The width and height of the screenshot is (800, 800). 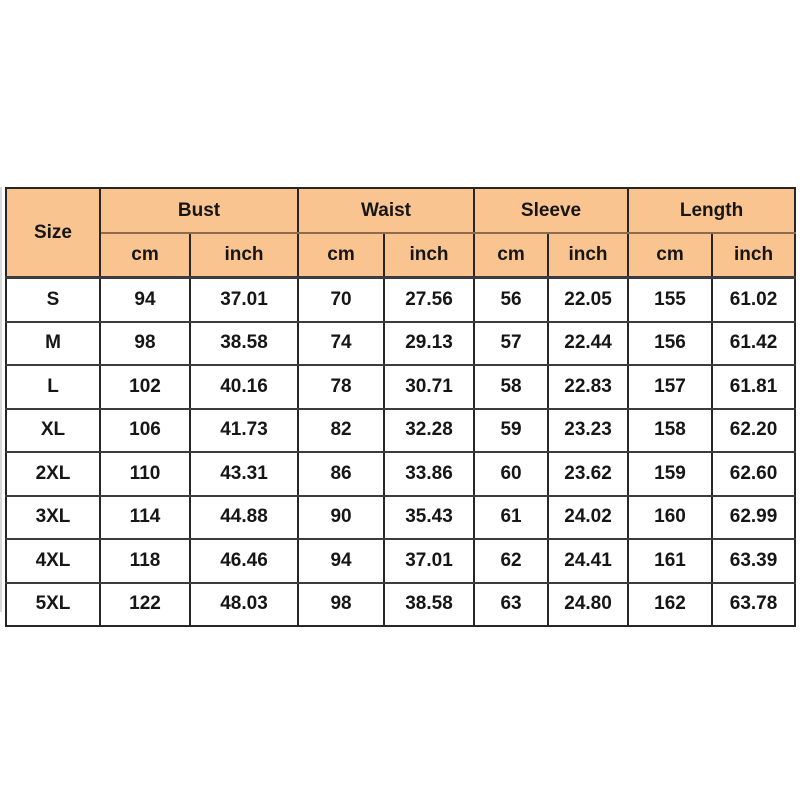 What do you see at coordinates (754, 561) in the screenshot?
I see `measurement-cell: 63.39` at bounding box center [754, 561].